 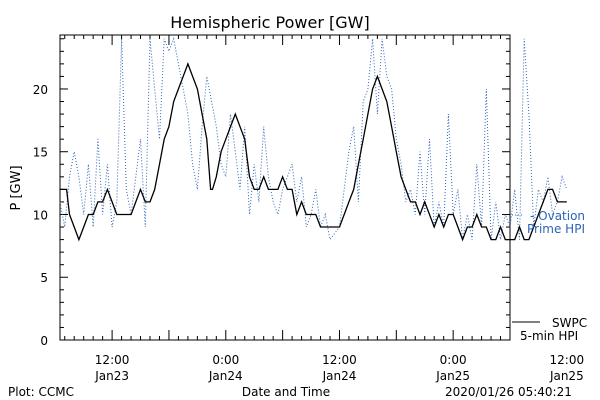 What do you see at coordinates (549, 336) in the screenshot?
I see `legend-swpc-line2: 5-min HPI` at bounding box center [549, 336].